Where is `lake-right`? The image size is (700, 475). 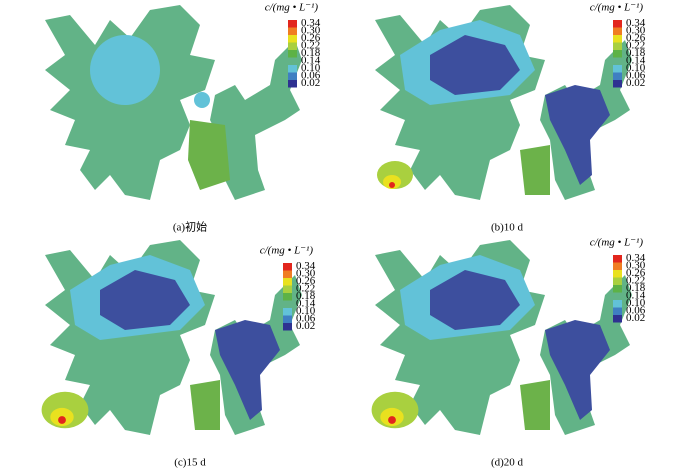
lake-right is located at coordinates (256, 120).